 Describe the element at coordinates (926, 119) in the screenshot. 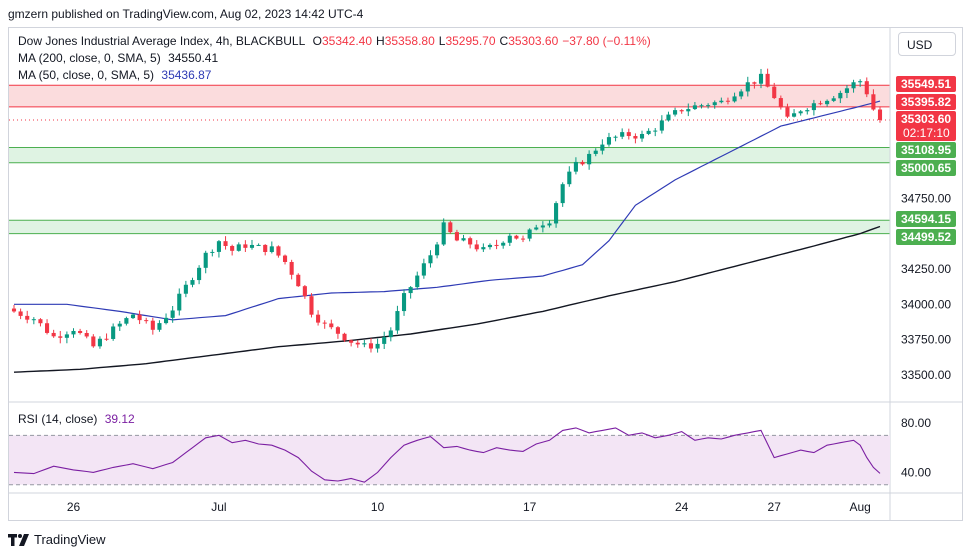

I see `price-label-text-2: 35303.60` at that location.